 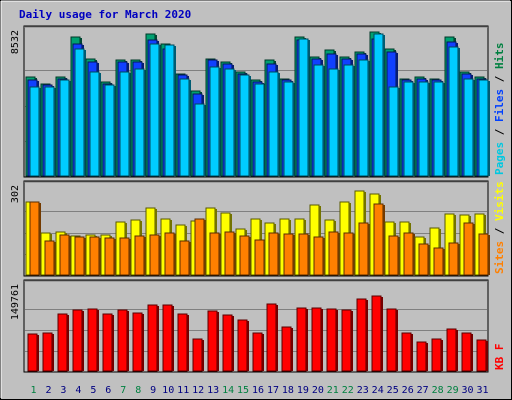 What do you see at coordinates (499, 79) in the screenshot?
I see `legend-entry: /` at bounding box center [499, 79].